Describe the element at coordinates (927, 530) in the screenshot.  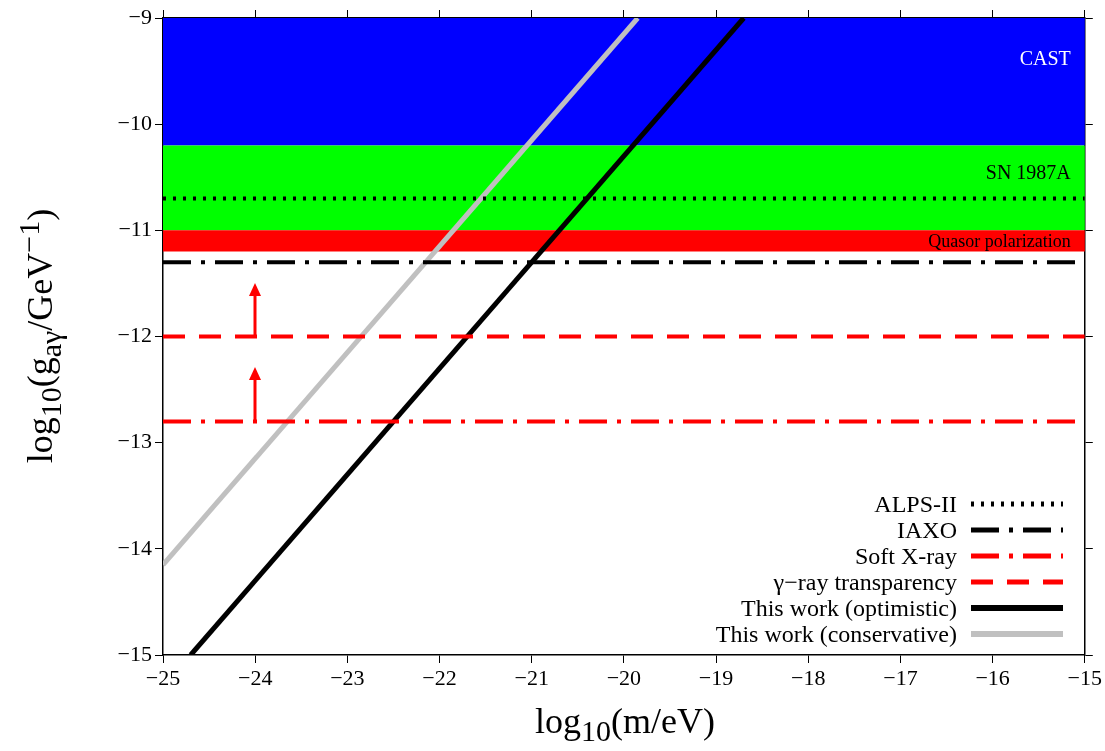
I see `legend-label: IAXO` at that location.